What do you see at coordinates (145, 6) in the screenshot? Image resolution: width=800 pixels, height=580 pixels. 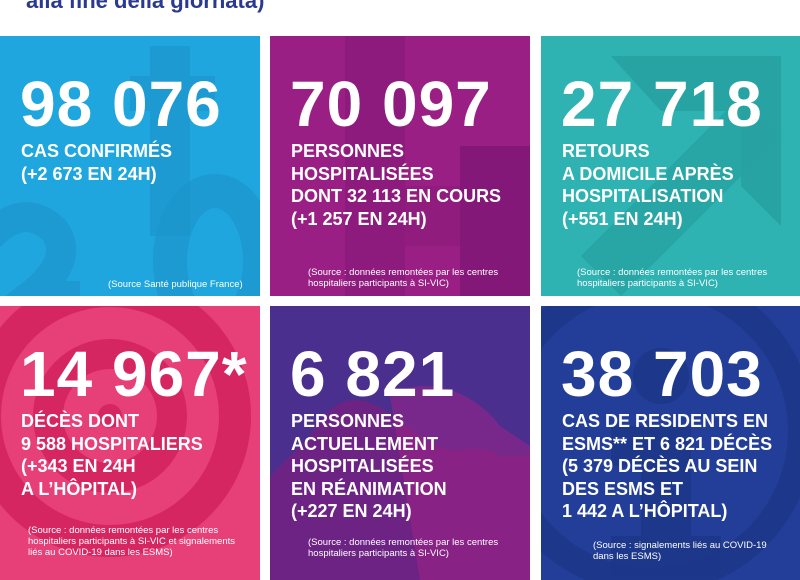 I see `header-text: alla fine della giornata)` at bounding box center [145, 6].